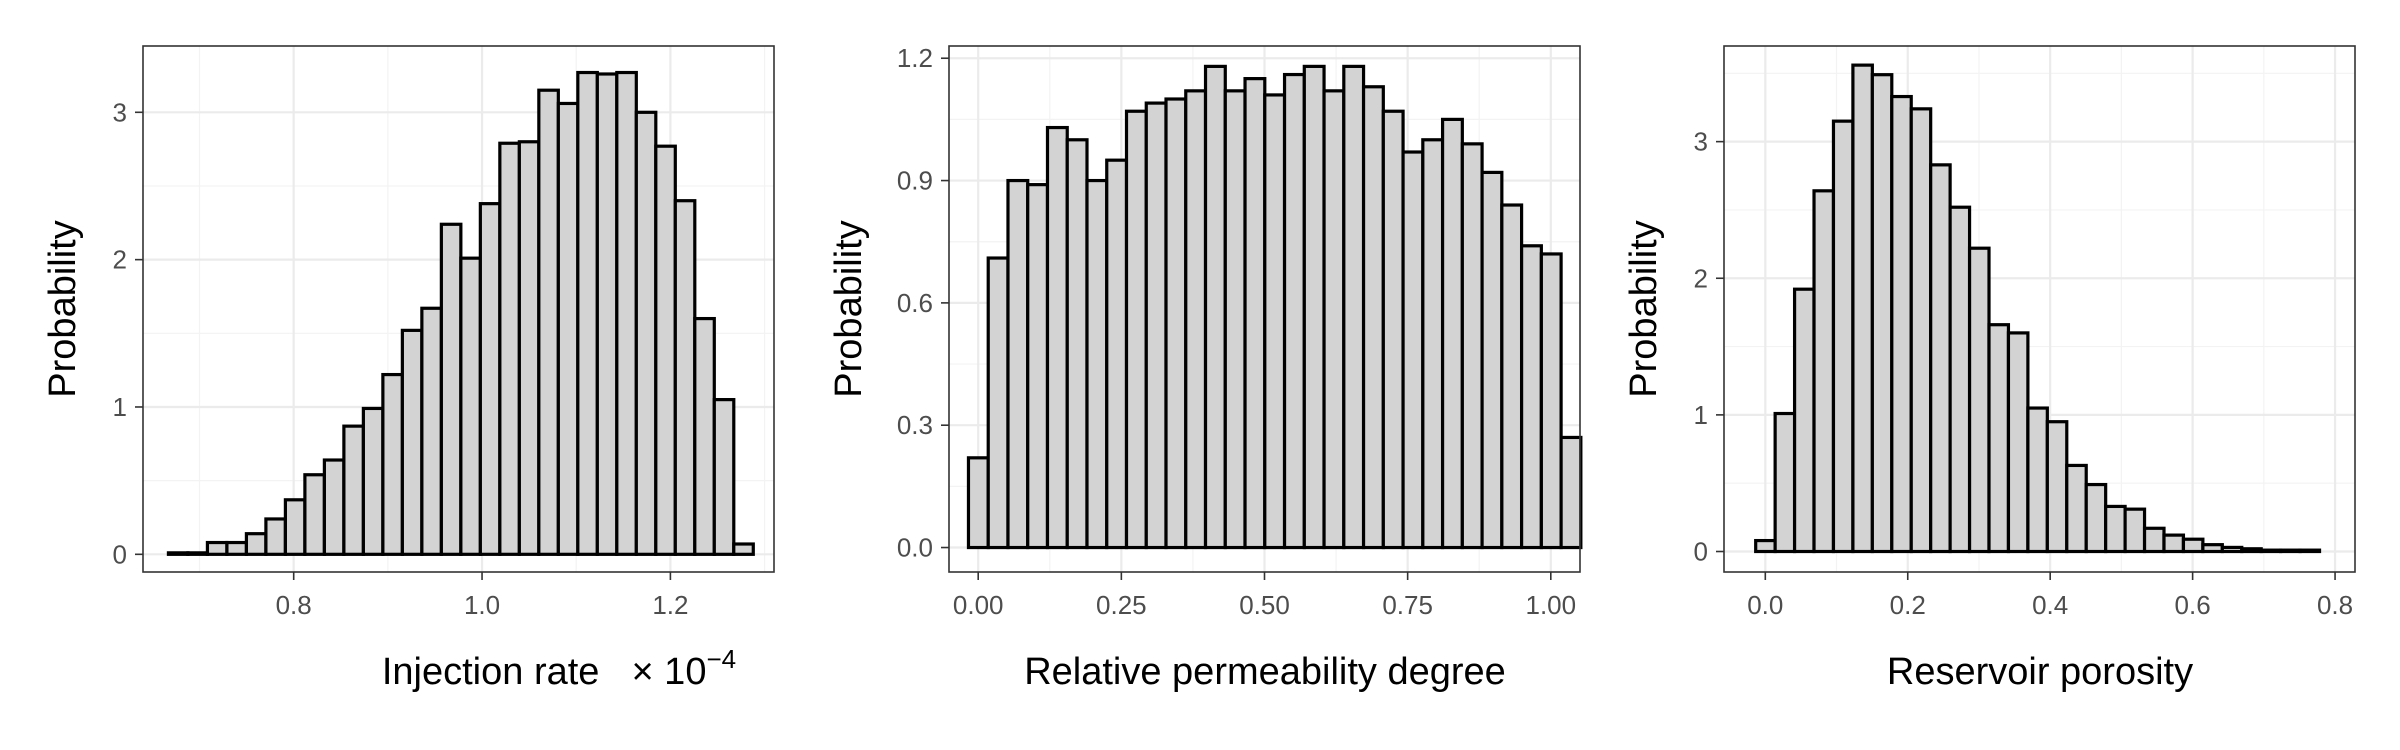 This screenshot has width=2400, height=750. What do you see at coordinates (2193, 605) in the screenshot?
I see `x-tick-label: 0.6` at bounding box center [2193, 605].